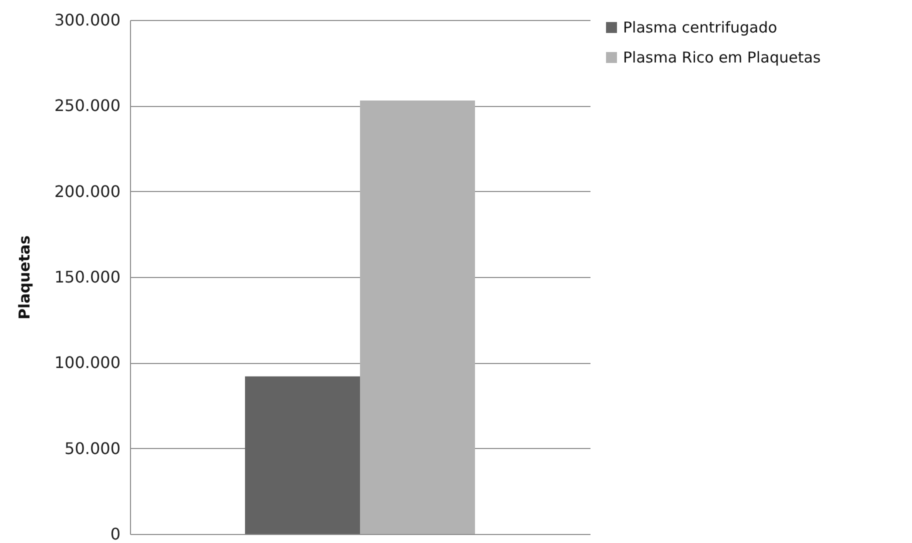 The height and width of the screenshot is (543, 912). What do you see at coordinates (700, 27) in the screenshot?
I see `legend-label: Plasma centrifugado` at bounding box center [700, 27].